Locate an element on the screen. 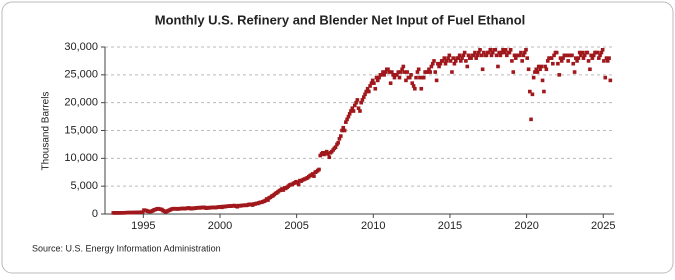 This screenshot has height=280, width=675. y-tick-label: 25,000 is located at coordinates (81, 75).